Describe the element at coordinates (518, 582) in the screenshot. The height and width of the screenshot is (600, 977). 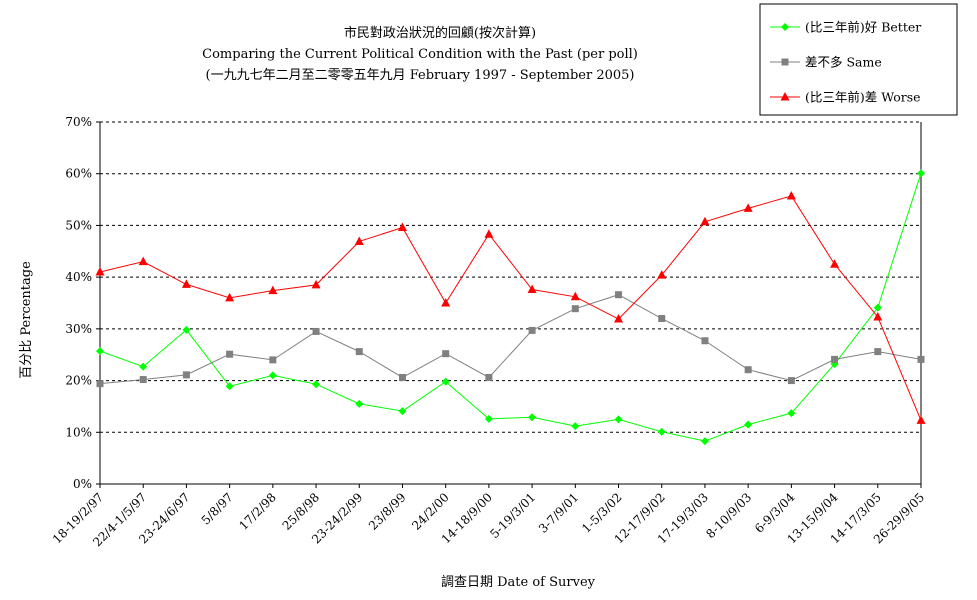
I see `x-axis-title: 調查日期 Date of Survey` at that location.